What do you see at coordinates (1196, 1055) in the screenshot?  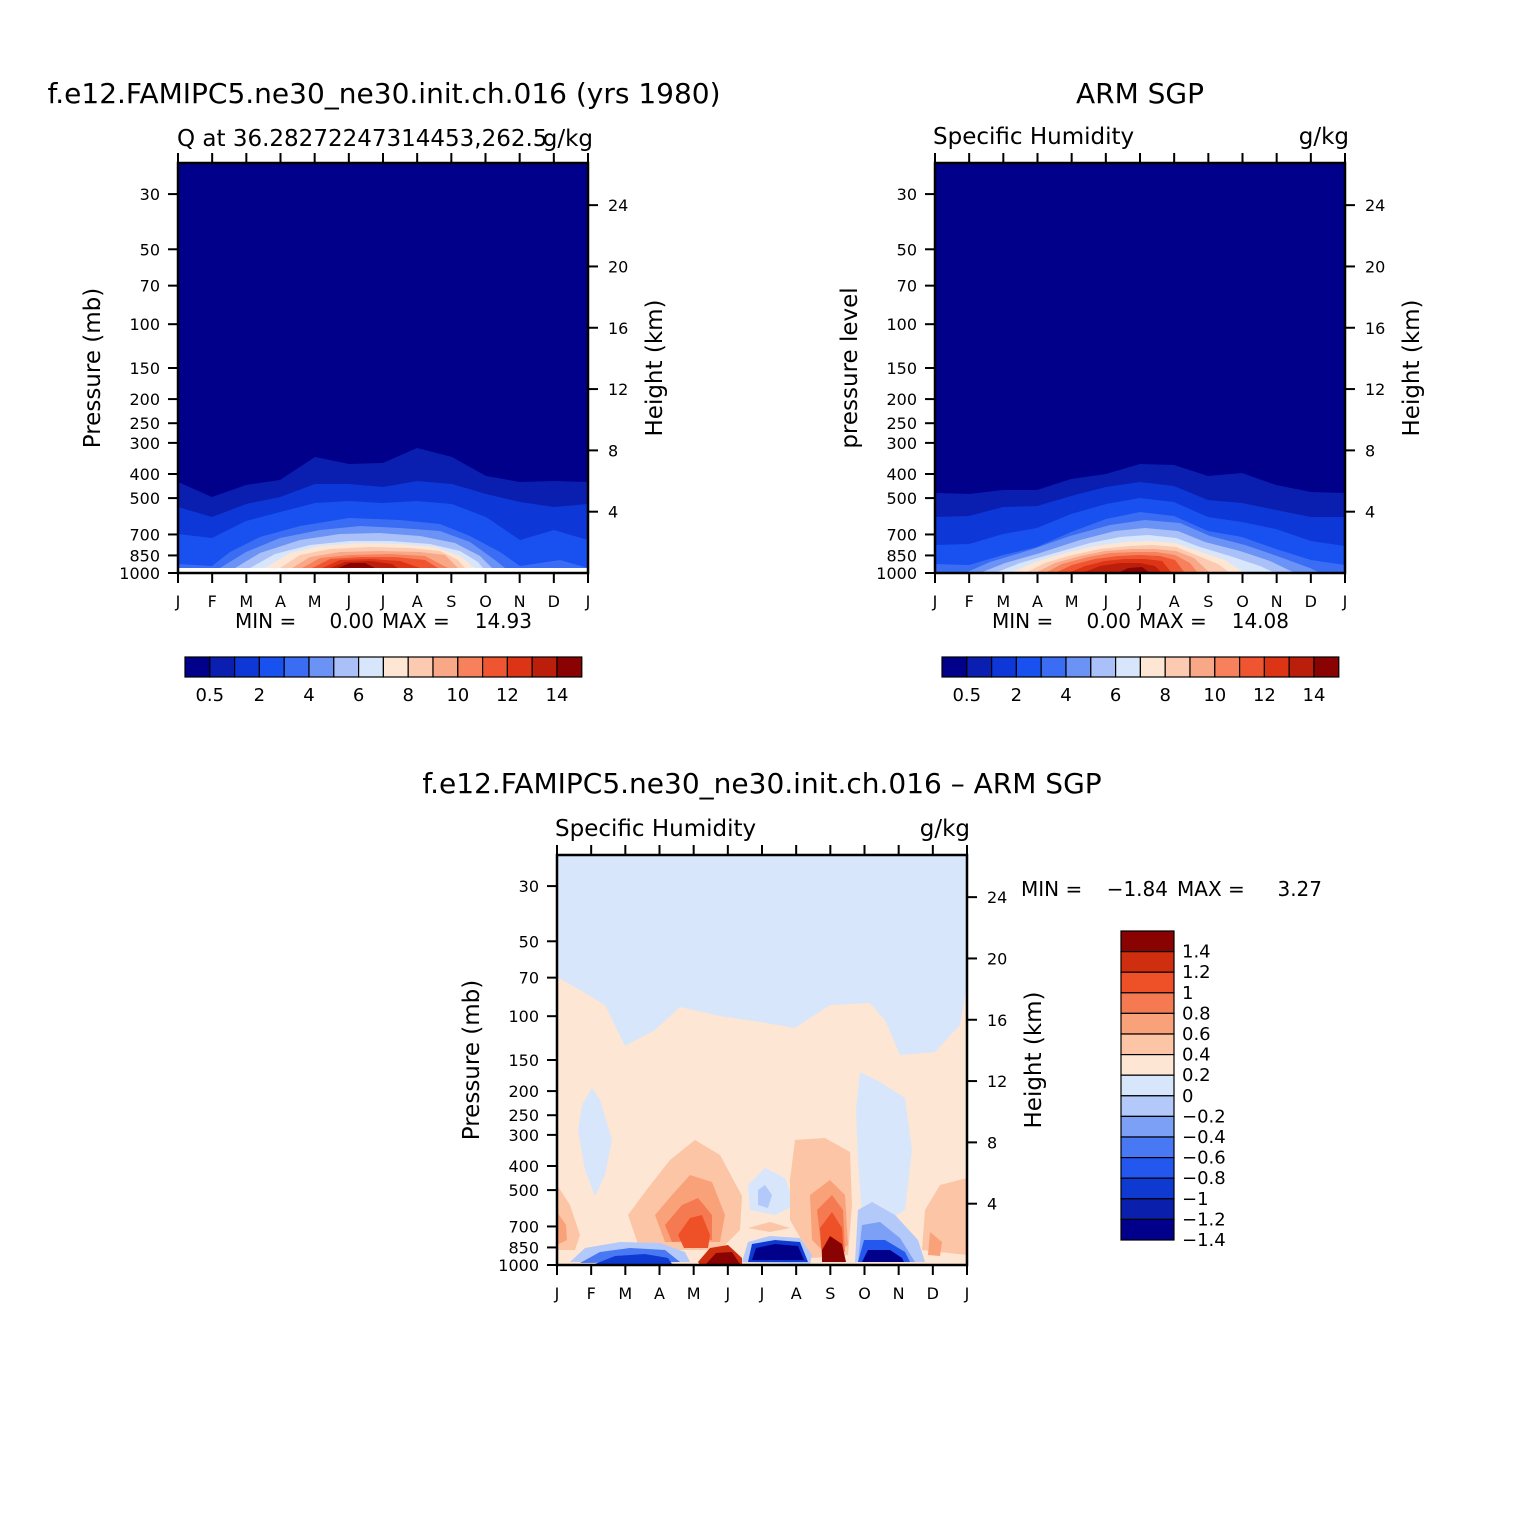 I see `colorbar-label: 0.4` at bounding box center [1196, 1055].